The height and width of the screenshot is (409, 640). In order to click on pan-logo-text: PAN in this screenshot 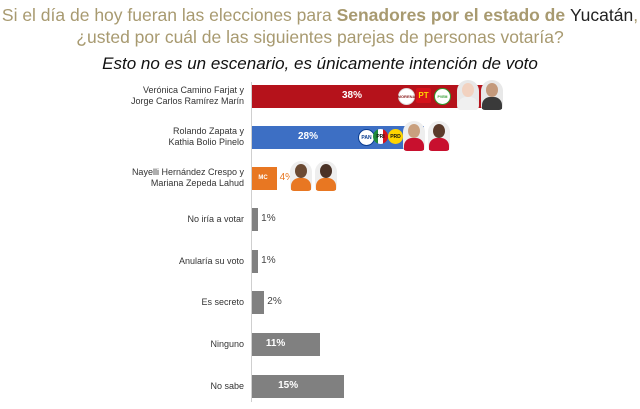, I will do `click(366, 137)`.